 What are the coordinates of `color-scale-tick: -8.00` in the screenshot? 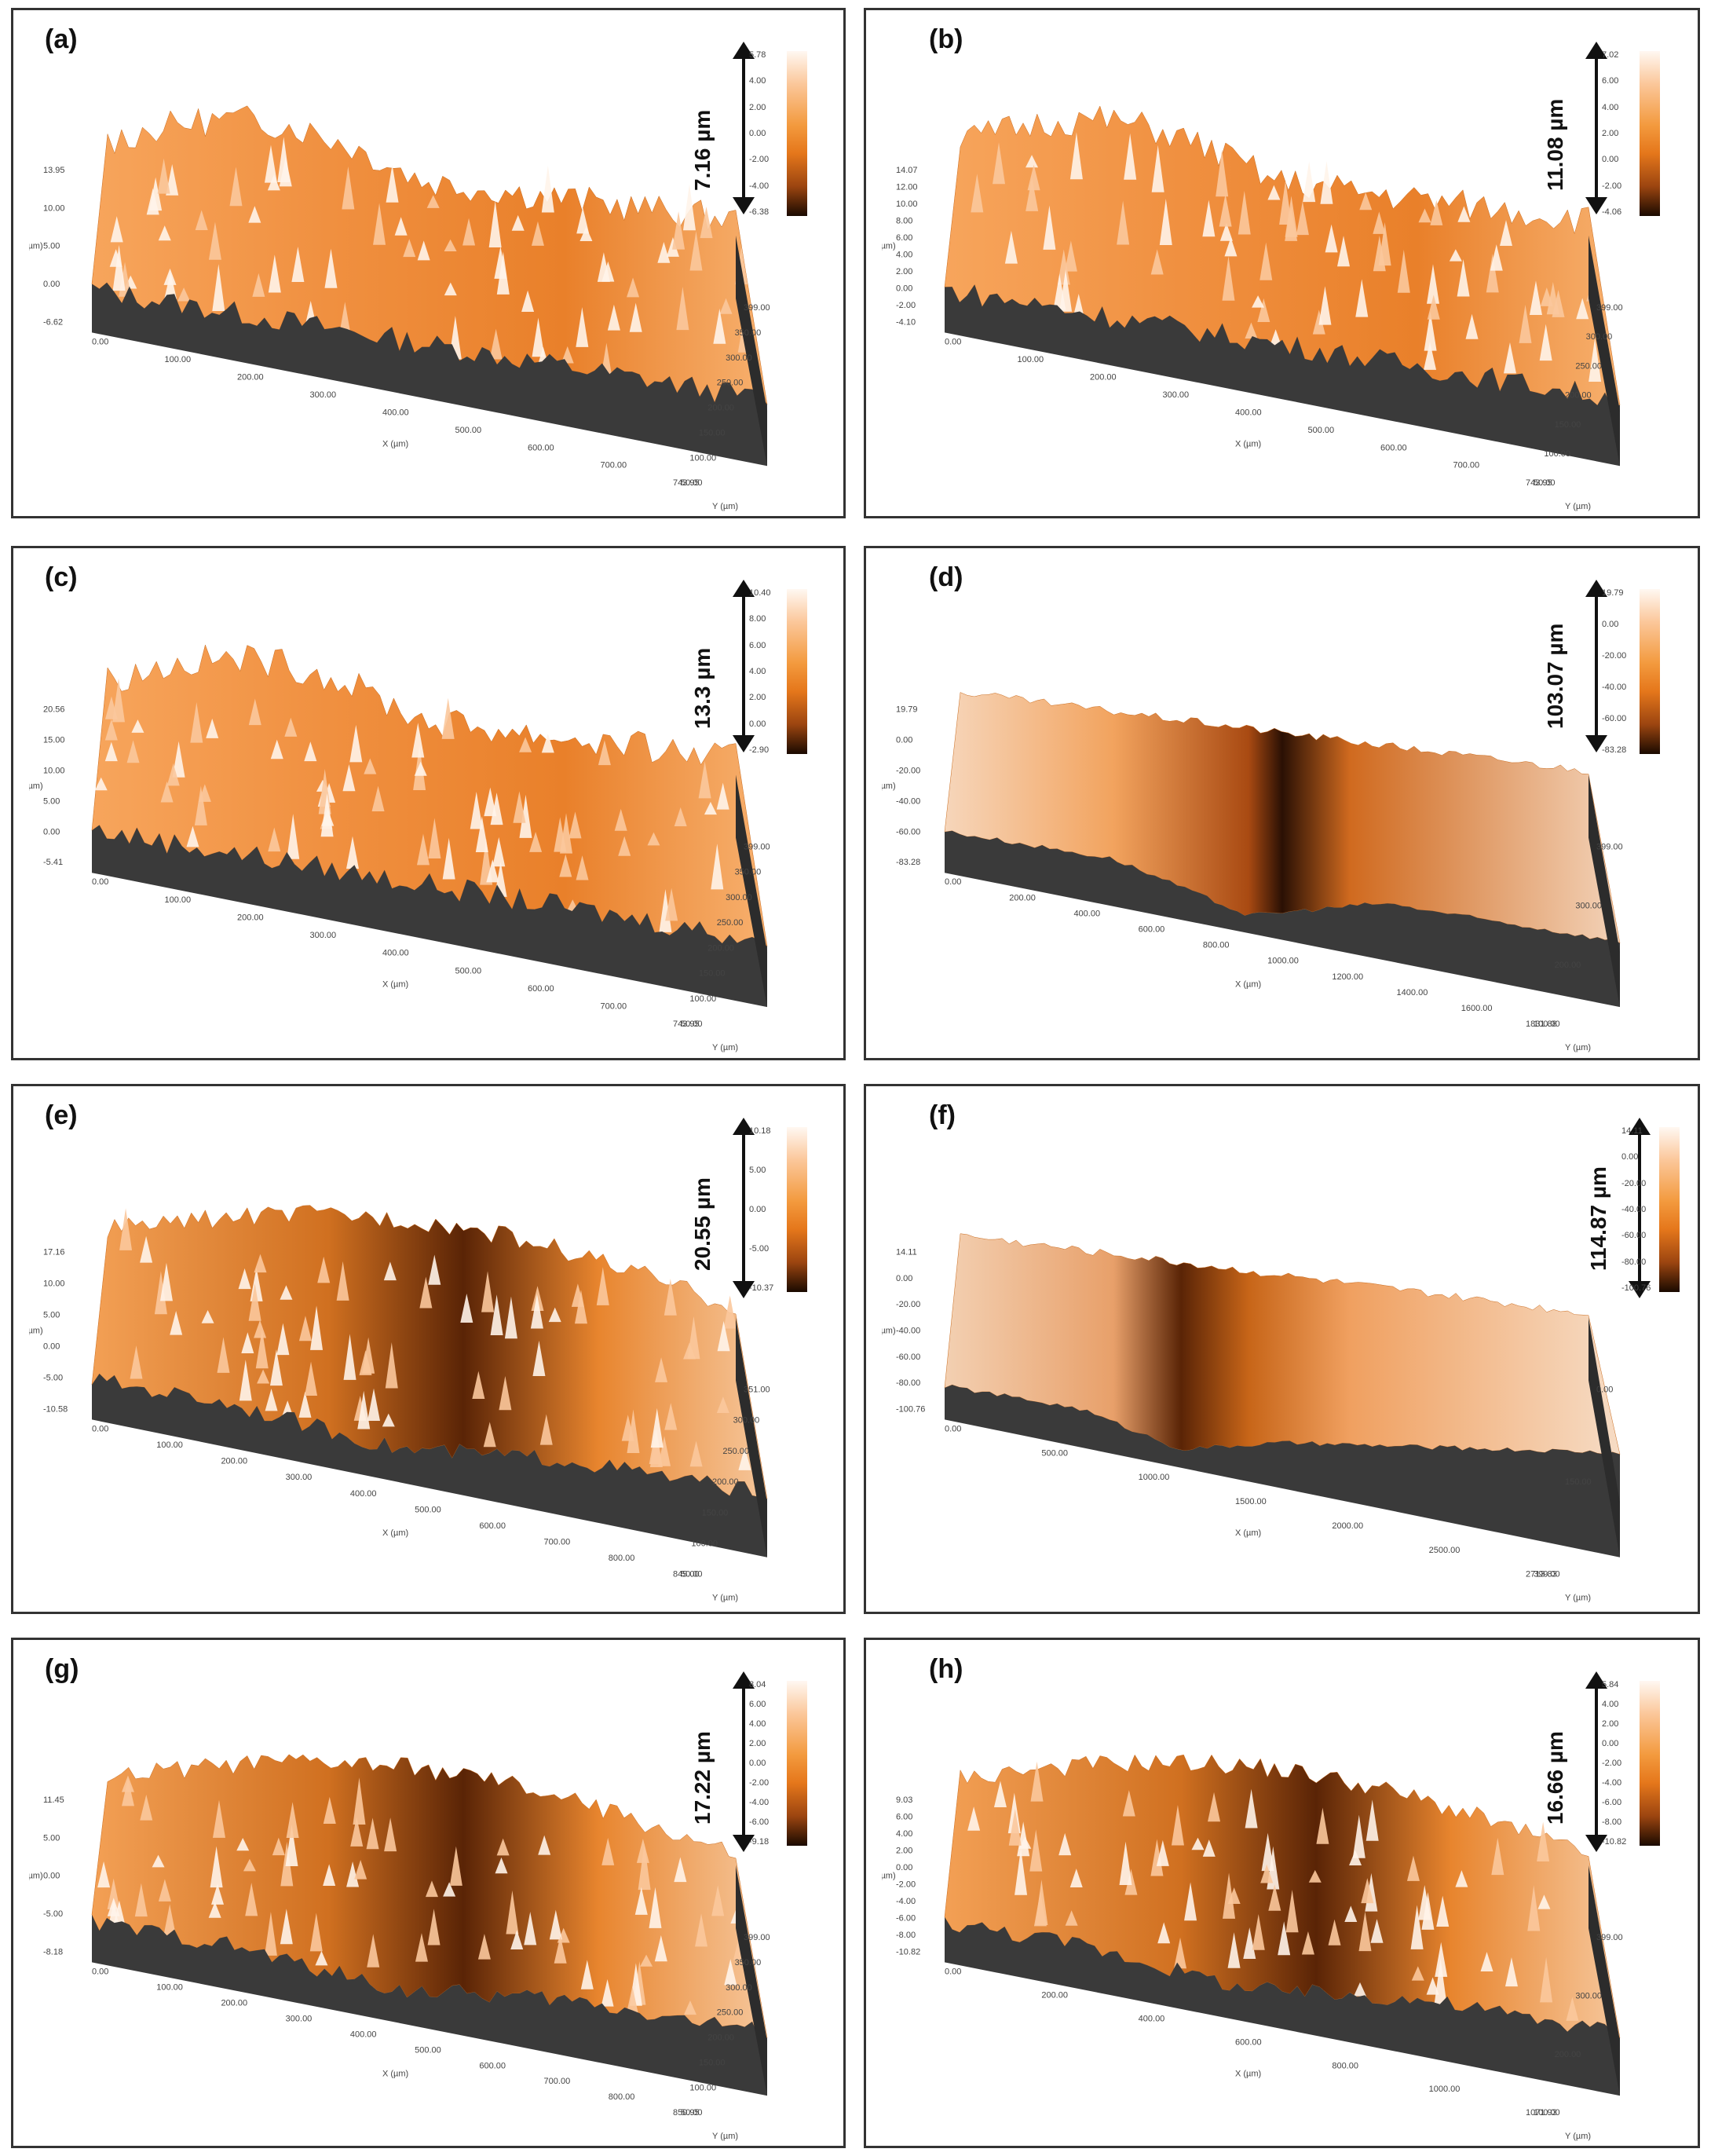 It's located at (1612, 1822).